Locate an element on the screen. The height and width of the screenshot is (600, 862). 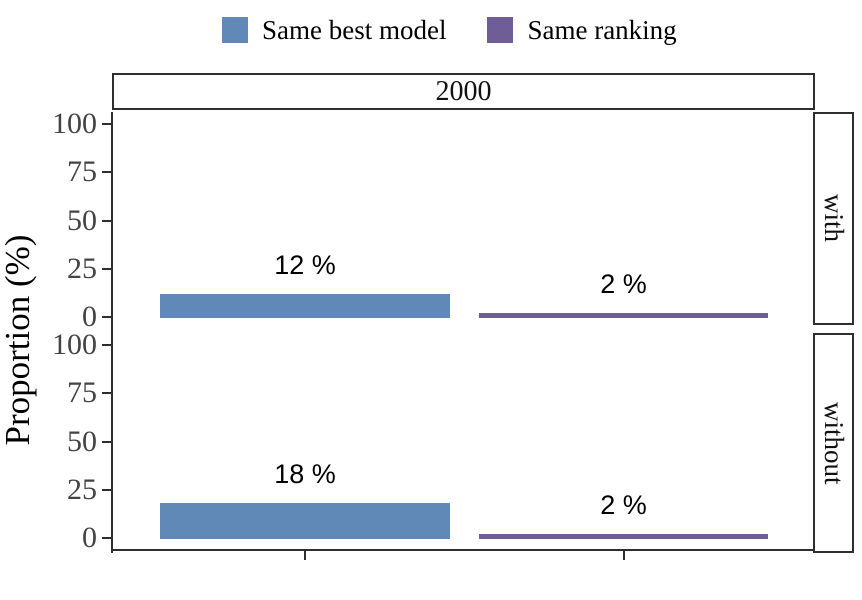
legend: Same best model Same ranking is located at coordinates (449, 30).